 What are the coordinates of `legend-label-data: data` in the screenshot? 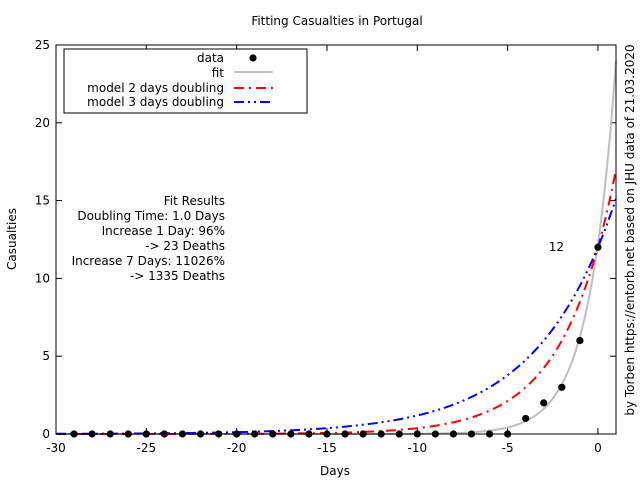 It's located at (210, 58).